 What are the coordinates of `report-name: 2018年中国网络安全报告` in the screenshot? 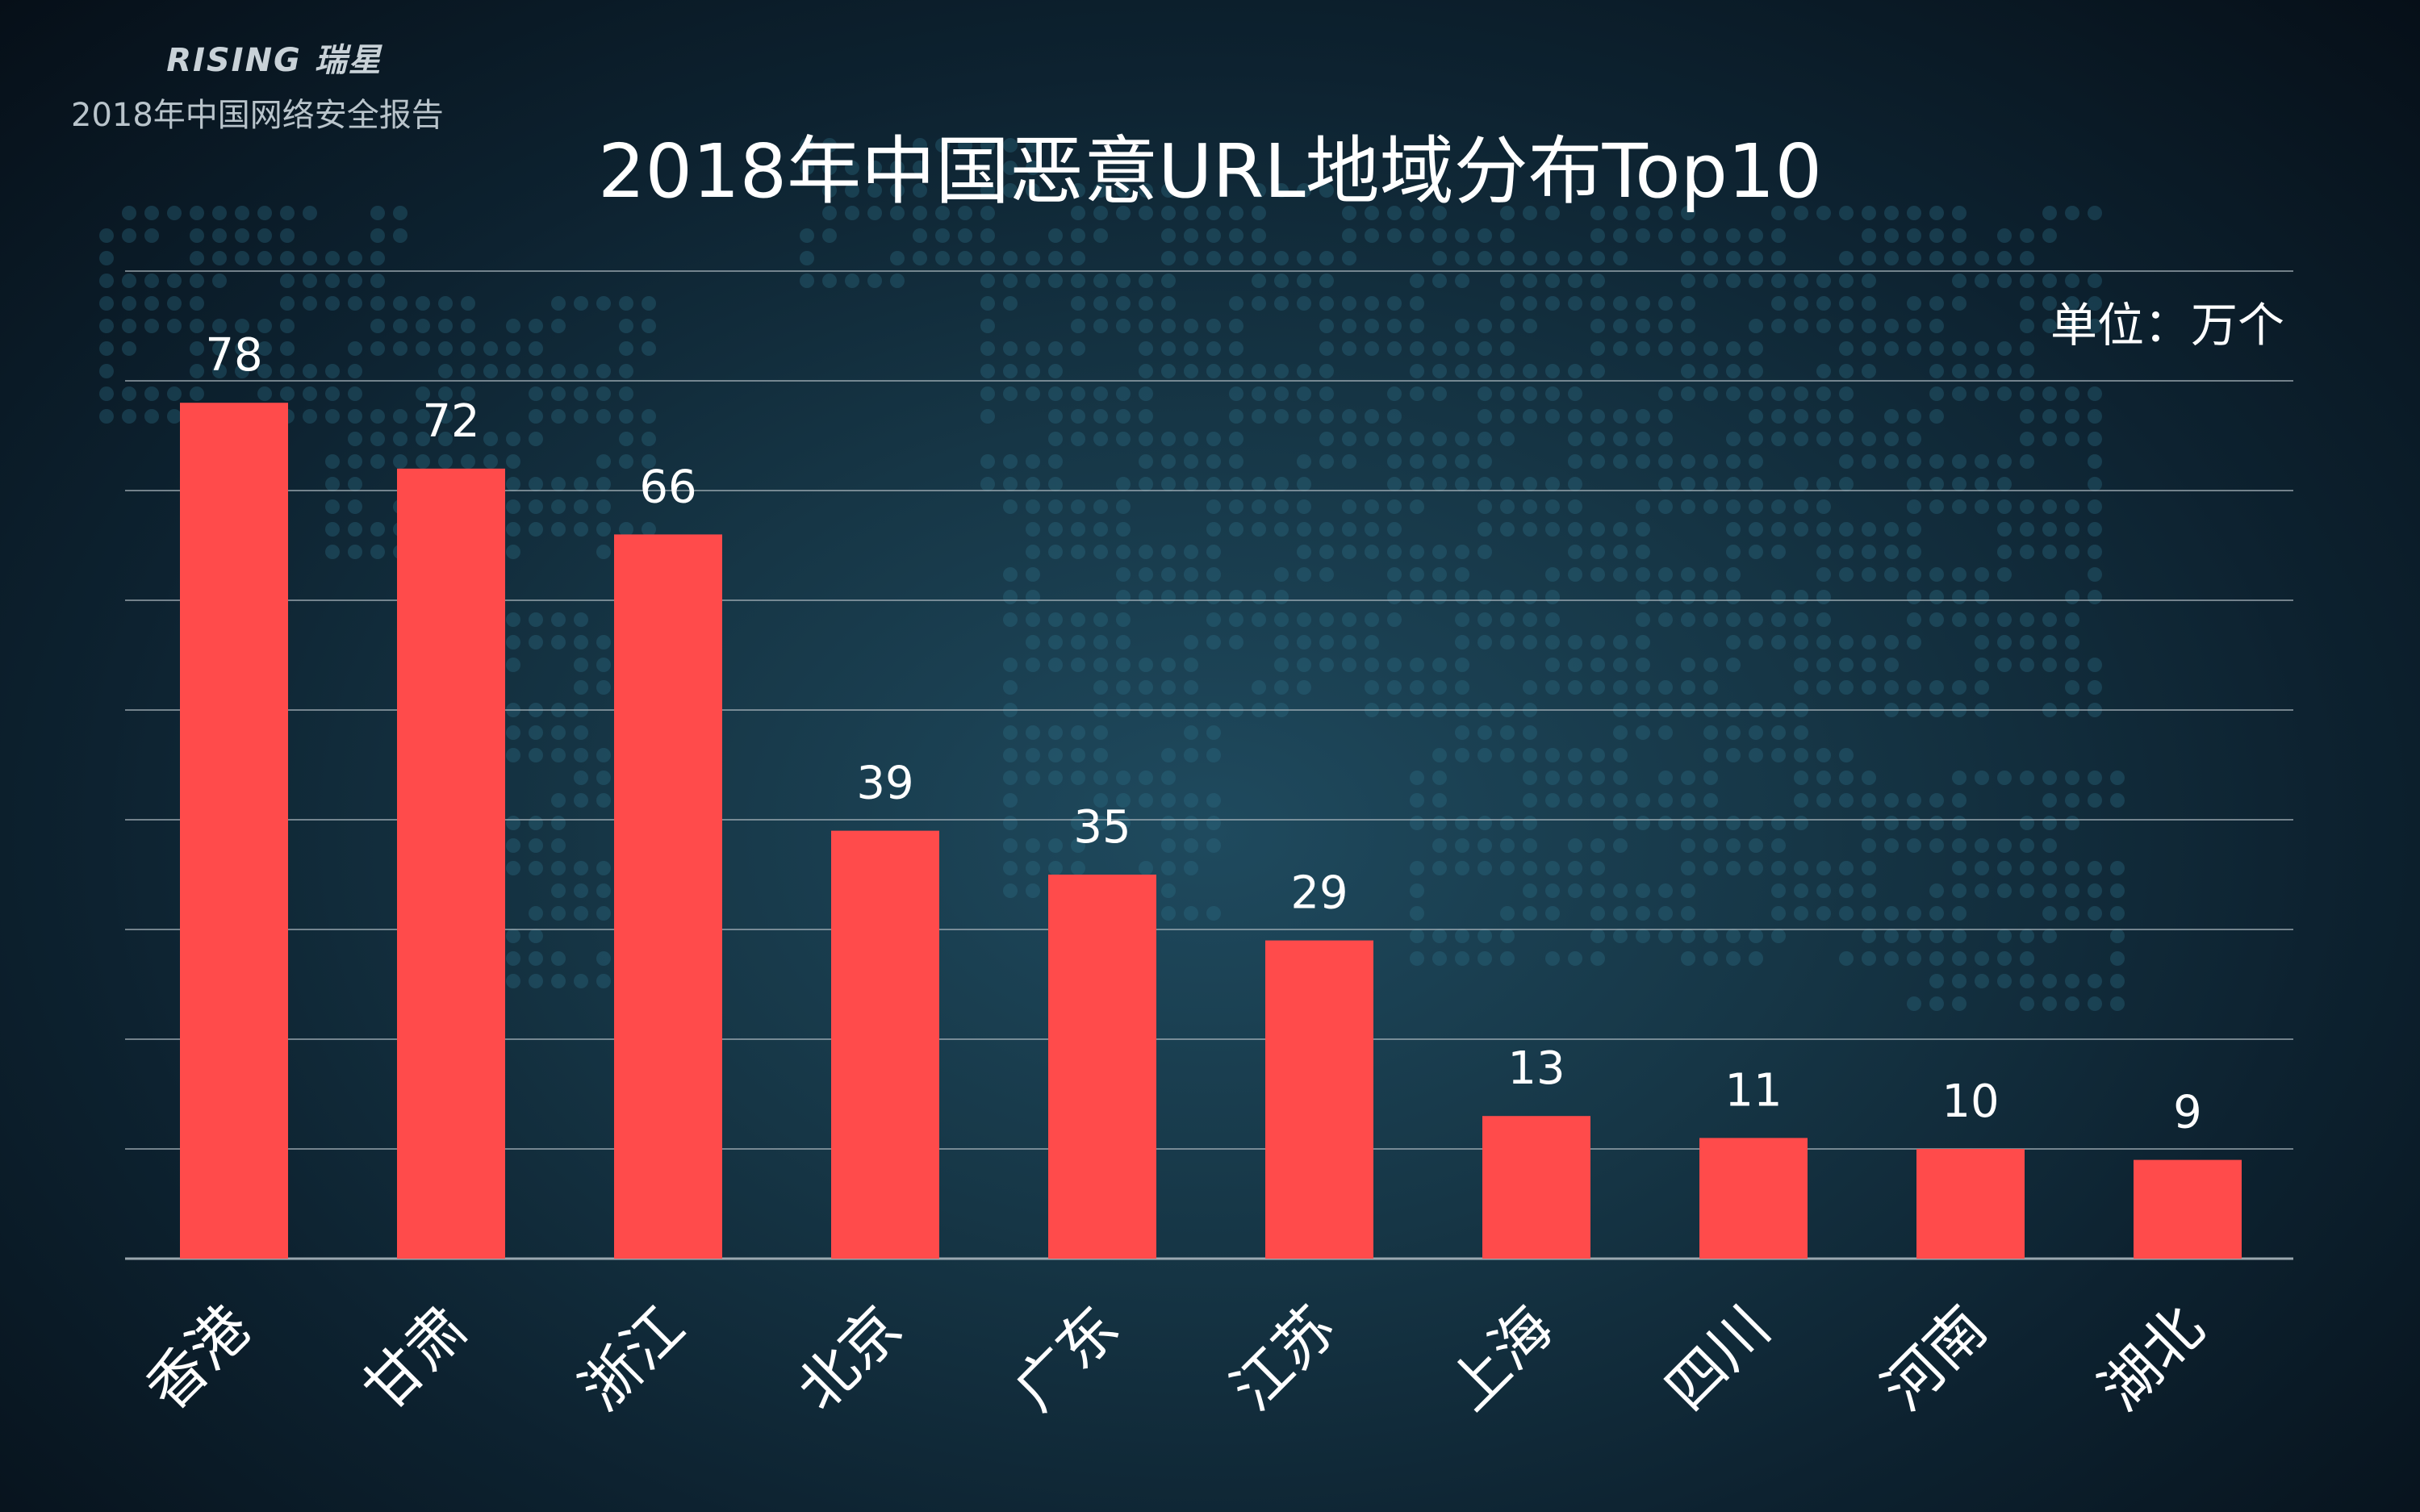 It's located at (257, 115).